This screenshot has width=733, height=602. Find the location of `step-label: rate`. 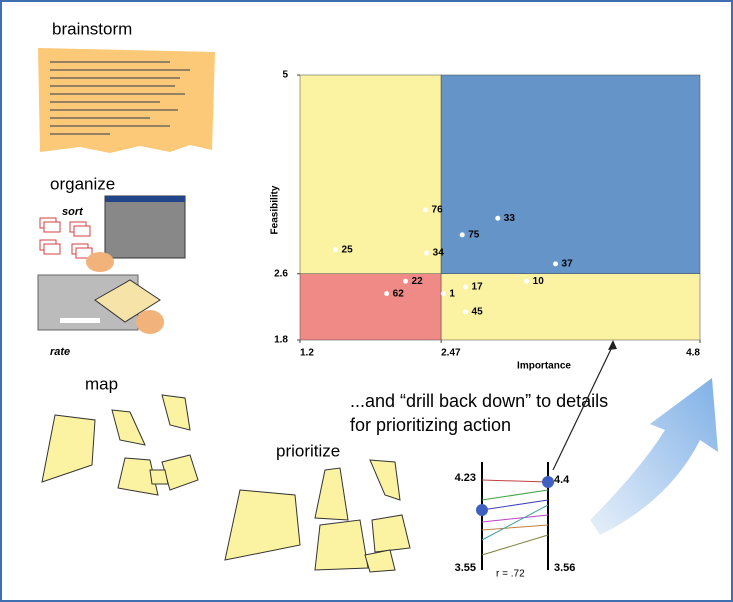

step-label: rate is located at coordinates (60, 352).